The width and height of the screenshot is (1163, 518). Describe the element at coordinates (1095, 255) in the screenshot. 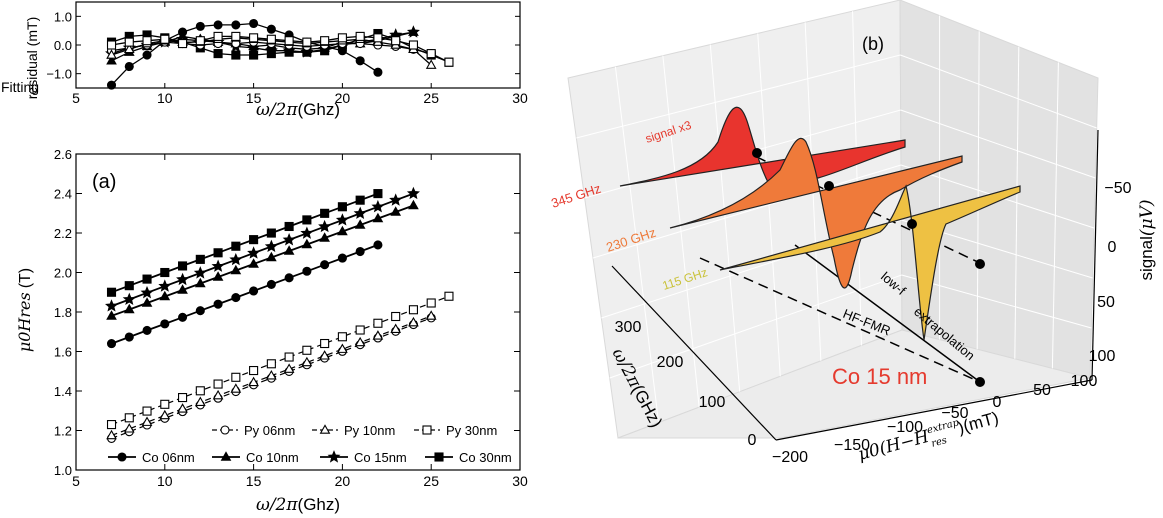

I see `z-axis-line` at that location.